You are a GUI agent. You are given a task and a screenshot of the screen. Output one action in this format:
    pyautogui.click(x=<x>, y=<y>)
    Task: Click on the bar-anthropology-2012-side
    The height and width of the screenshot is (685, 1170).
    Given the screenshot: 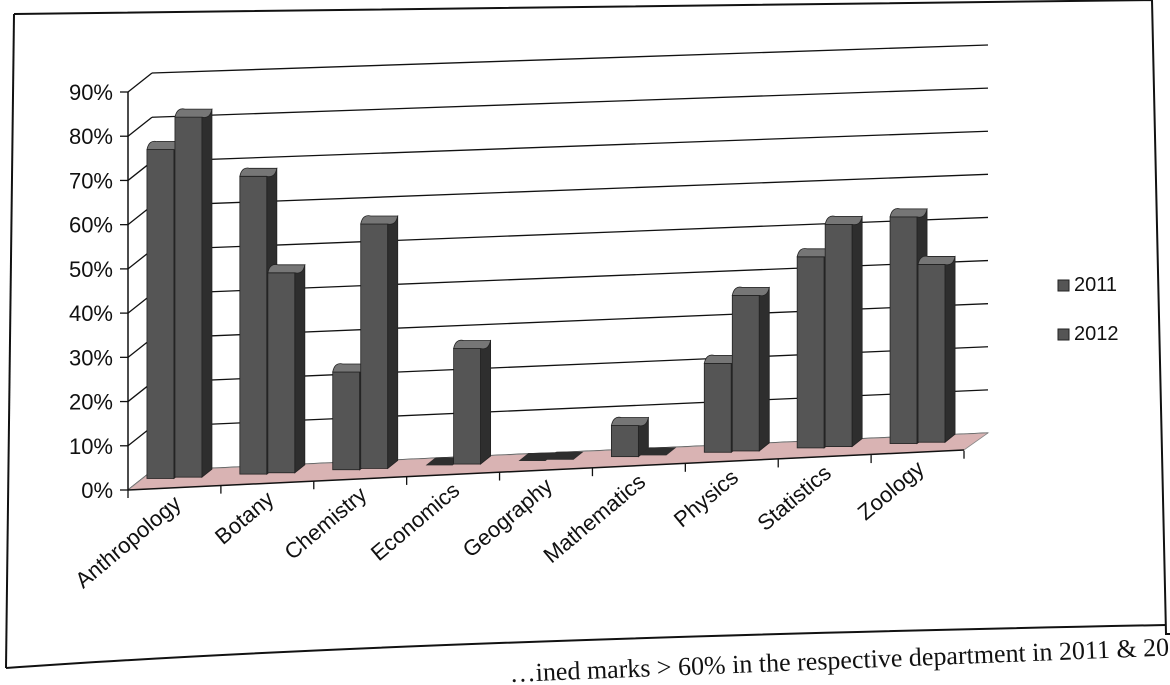 What is the action you would take?
    pyautogui.click(x=207, y=293)
    